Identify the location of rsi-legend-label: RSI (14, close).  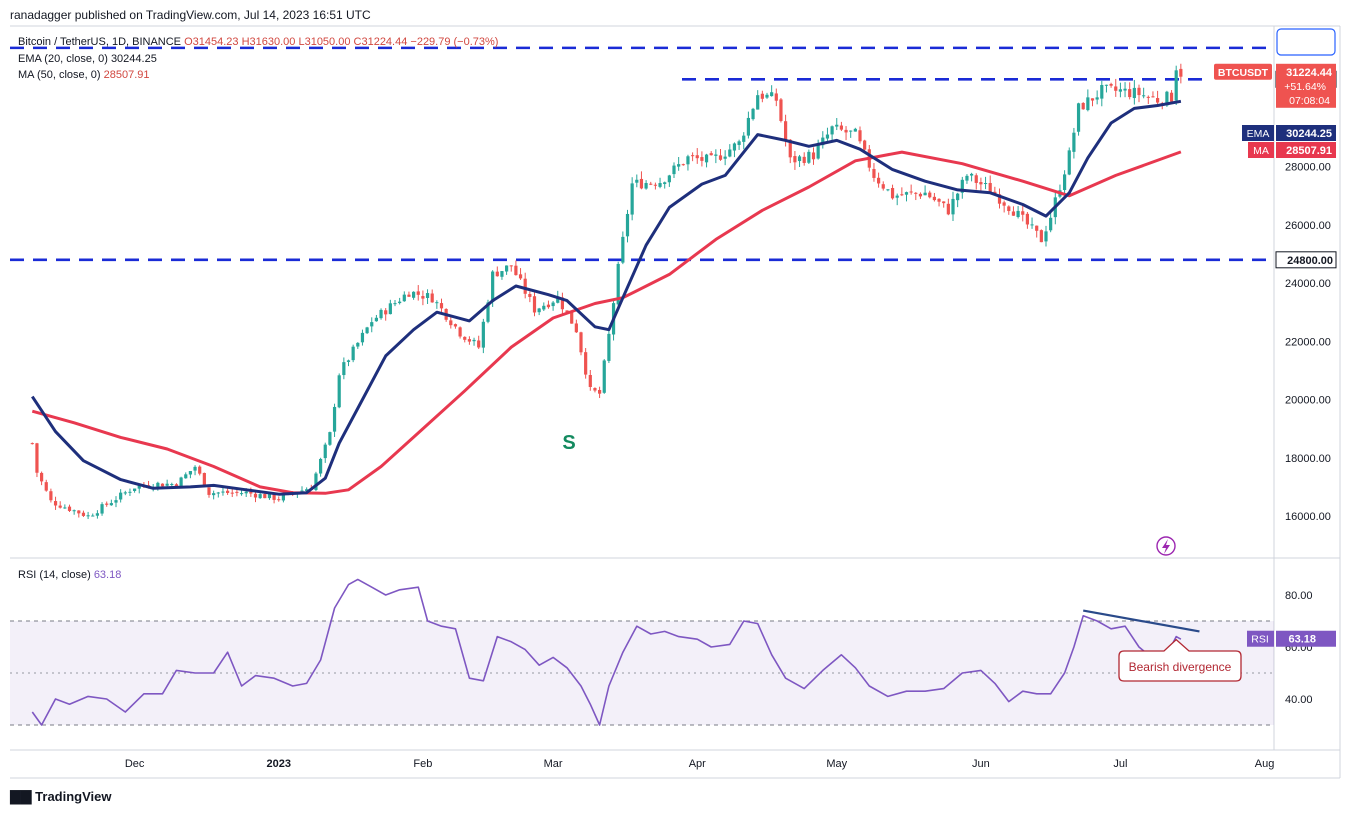
(54, 575).